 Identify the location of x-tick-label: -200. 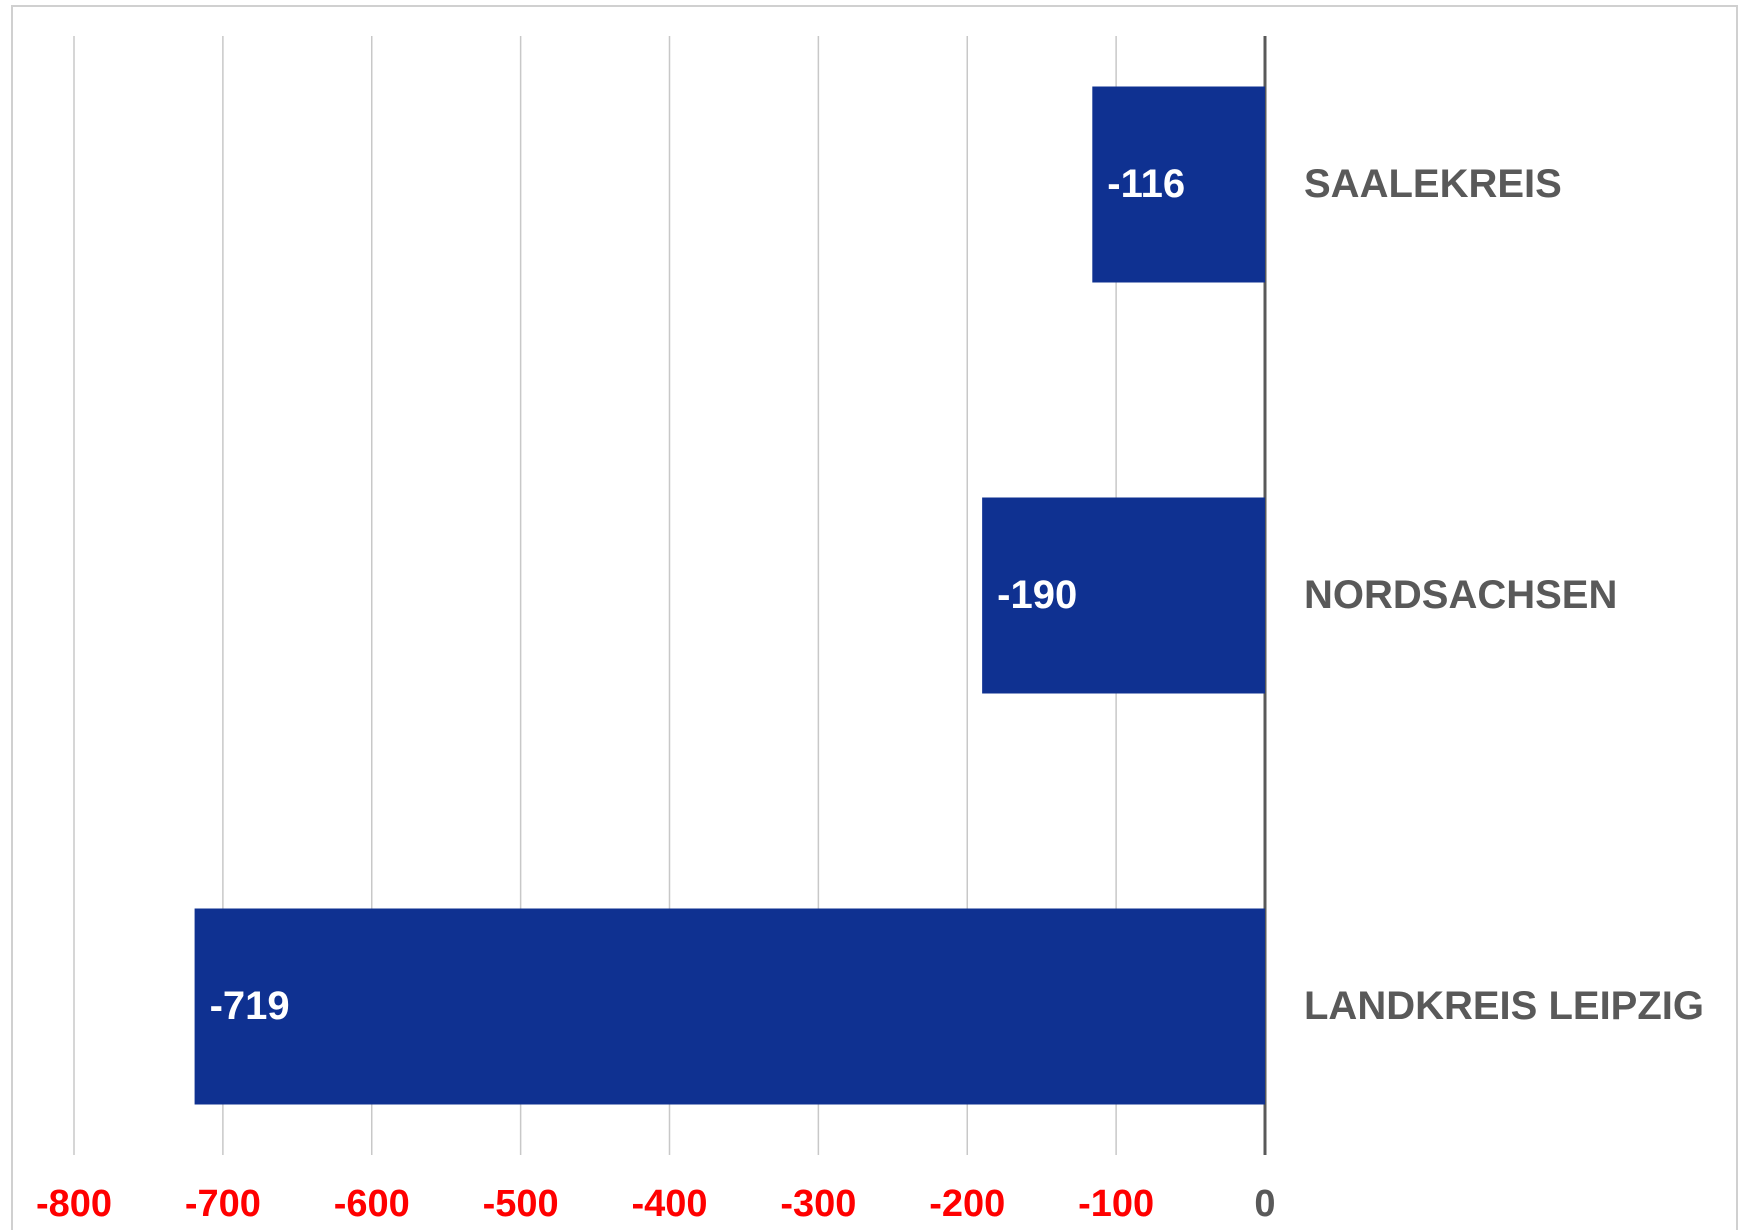
(967, 1204).